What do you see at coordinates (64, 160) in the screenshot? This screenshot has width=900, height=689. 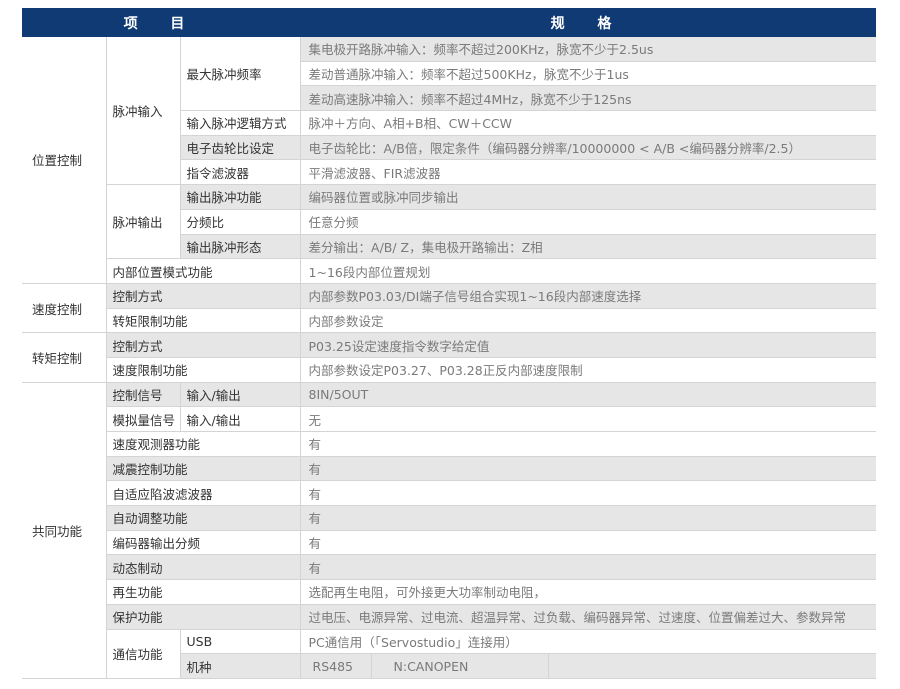 I see `group-position: 位置控制` at bounding box center [64, 160].